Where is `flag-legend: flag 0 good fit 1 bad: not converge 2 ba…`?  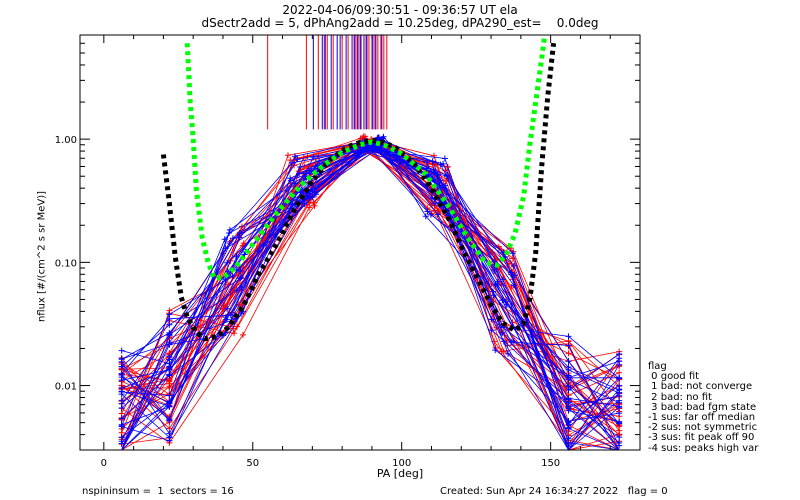 flag-legend: flag 0 good fit 1 bad: not converge 2 ba… is located at coordinates (703, 407).